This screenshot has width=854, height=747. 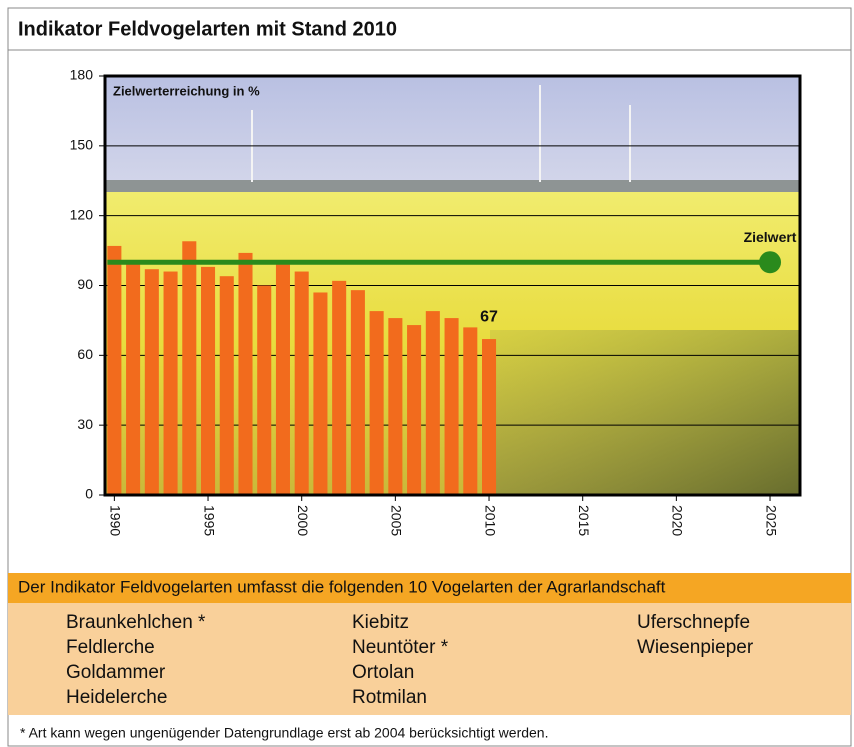 What do you see at coordinates (645, 412) in the screenshot?
I see `photo-shade` at bounding box center [645, 412].